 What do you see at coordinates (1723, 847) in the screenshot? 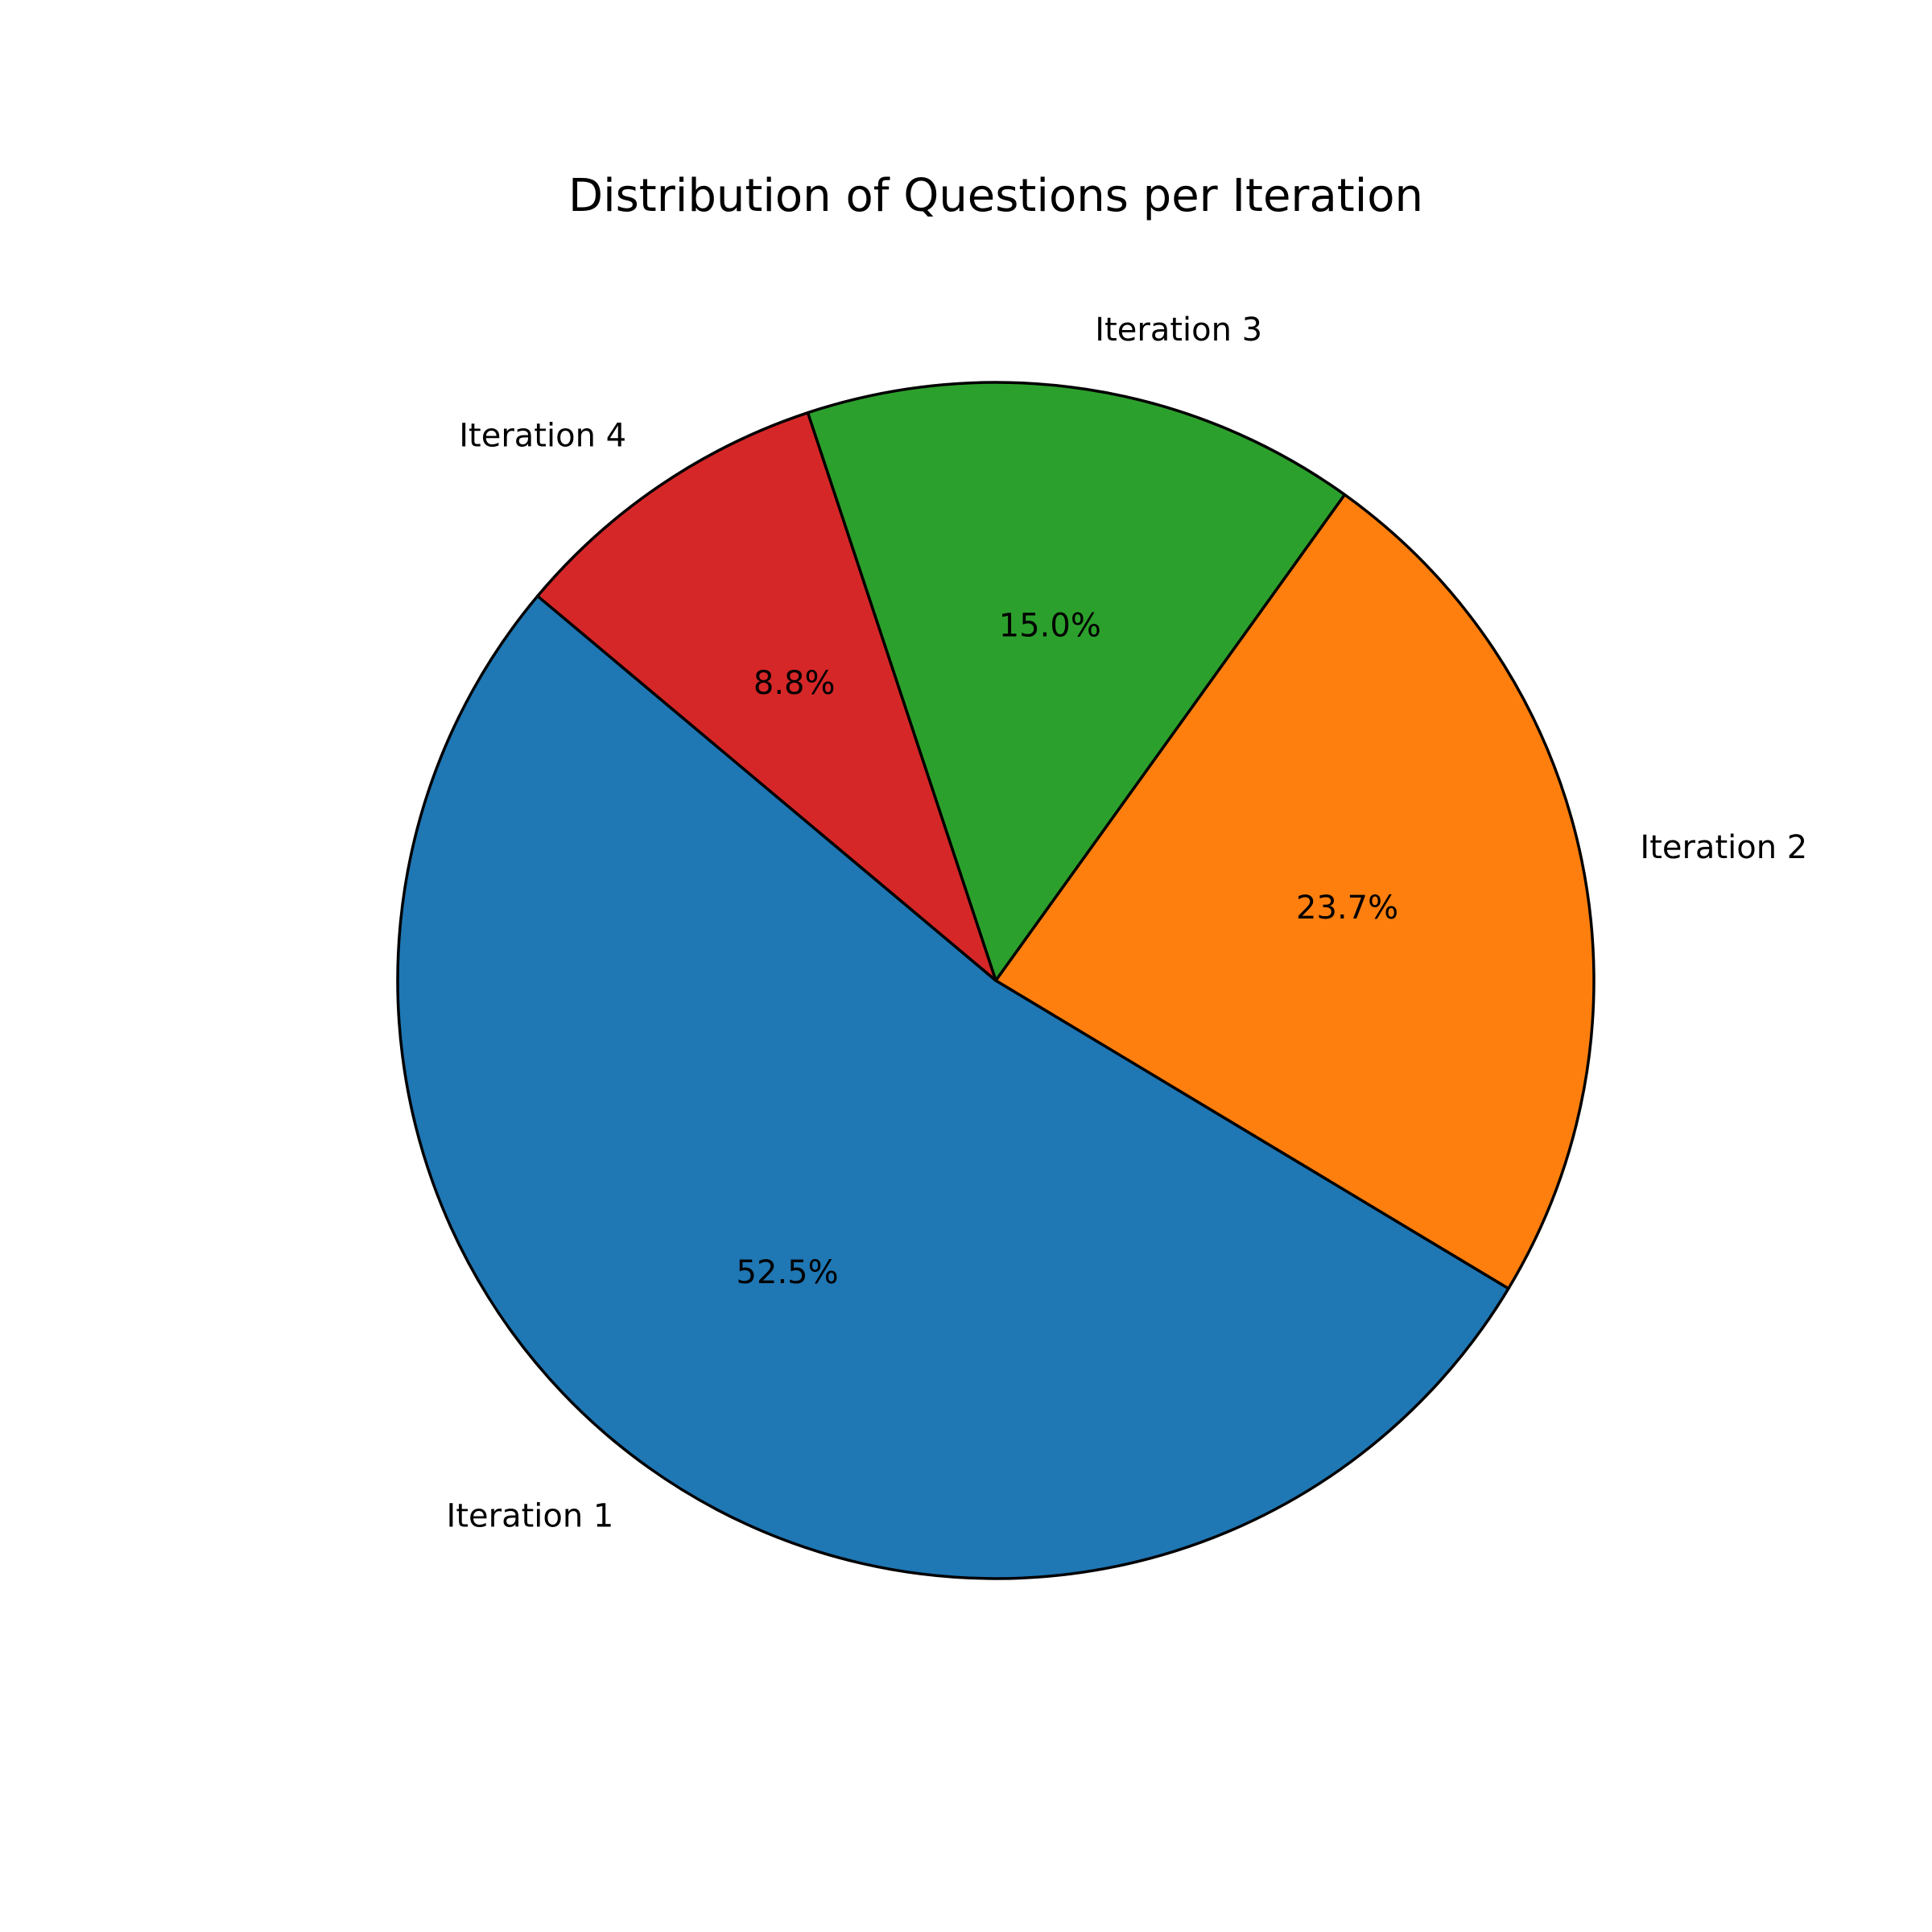
I see `slice-label-iteration-2: Iteration 2` at bounding box center [1723, 847].